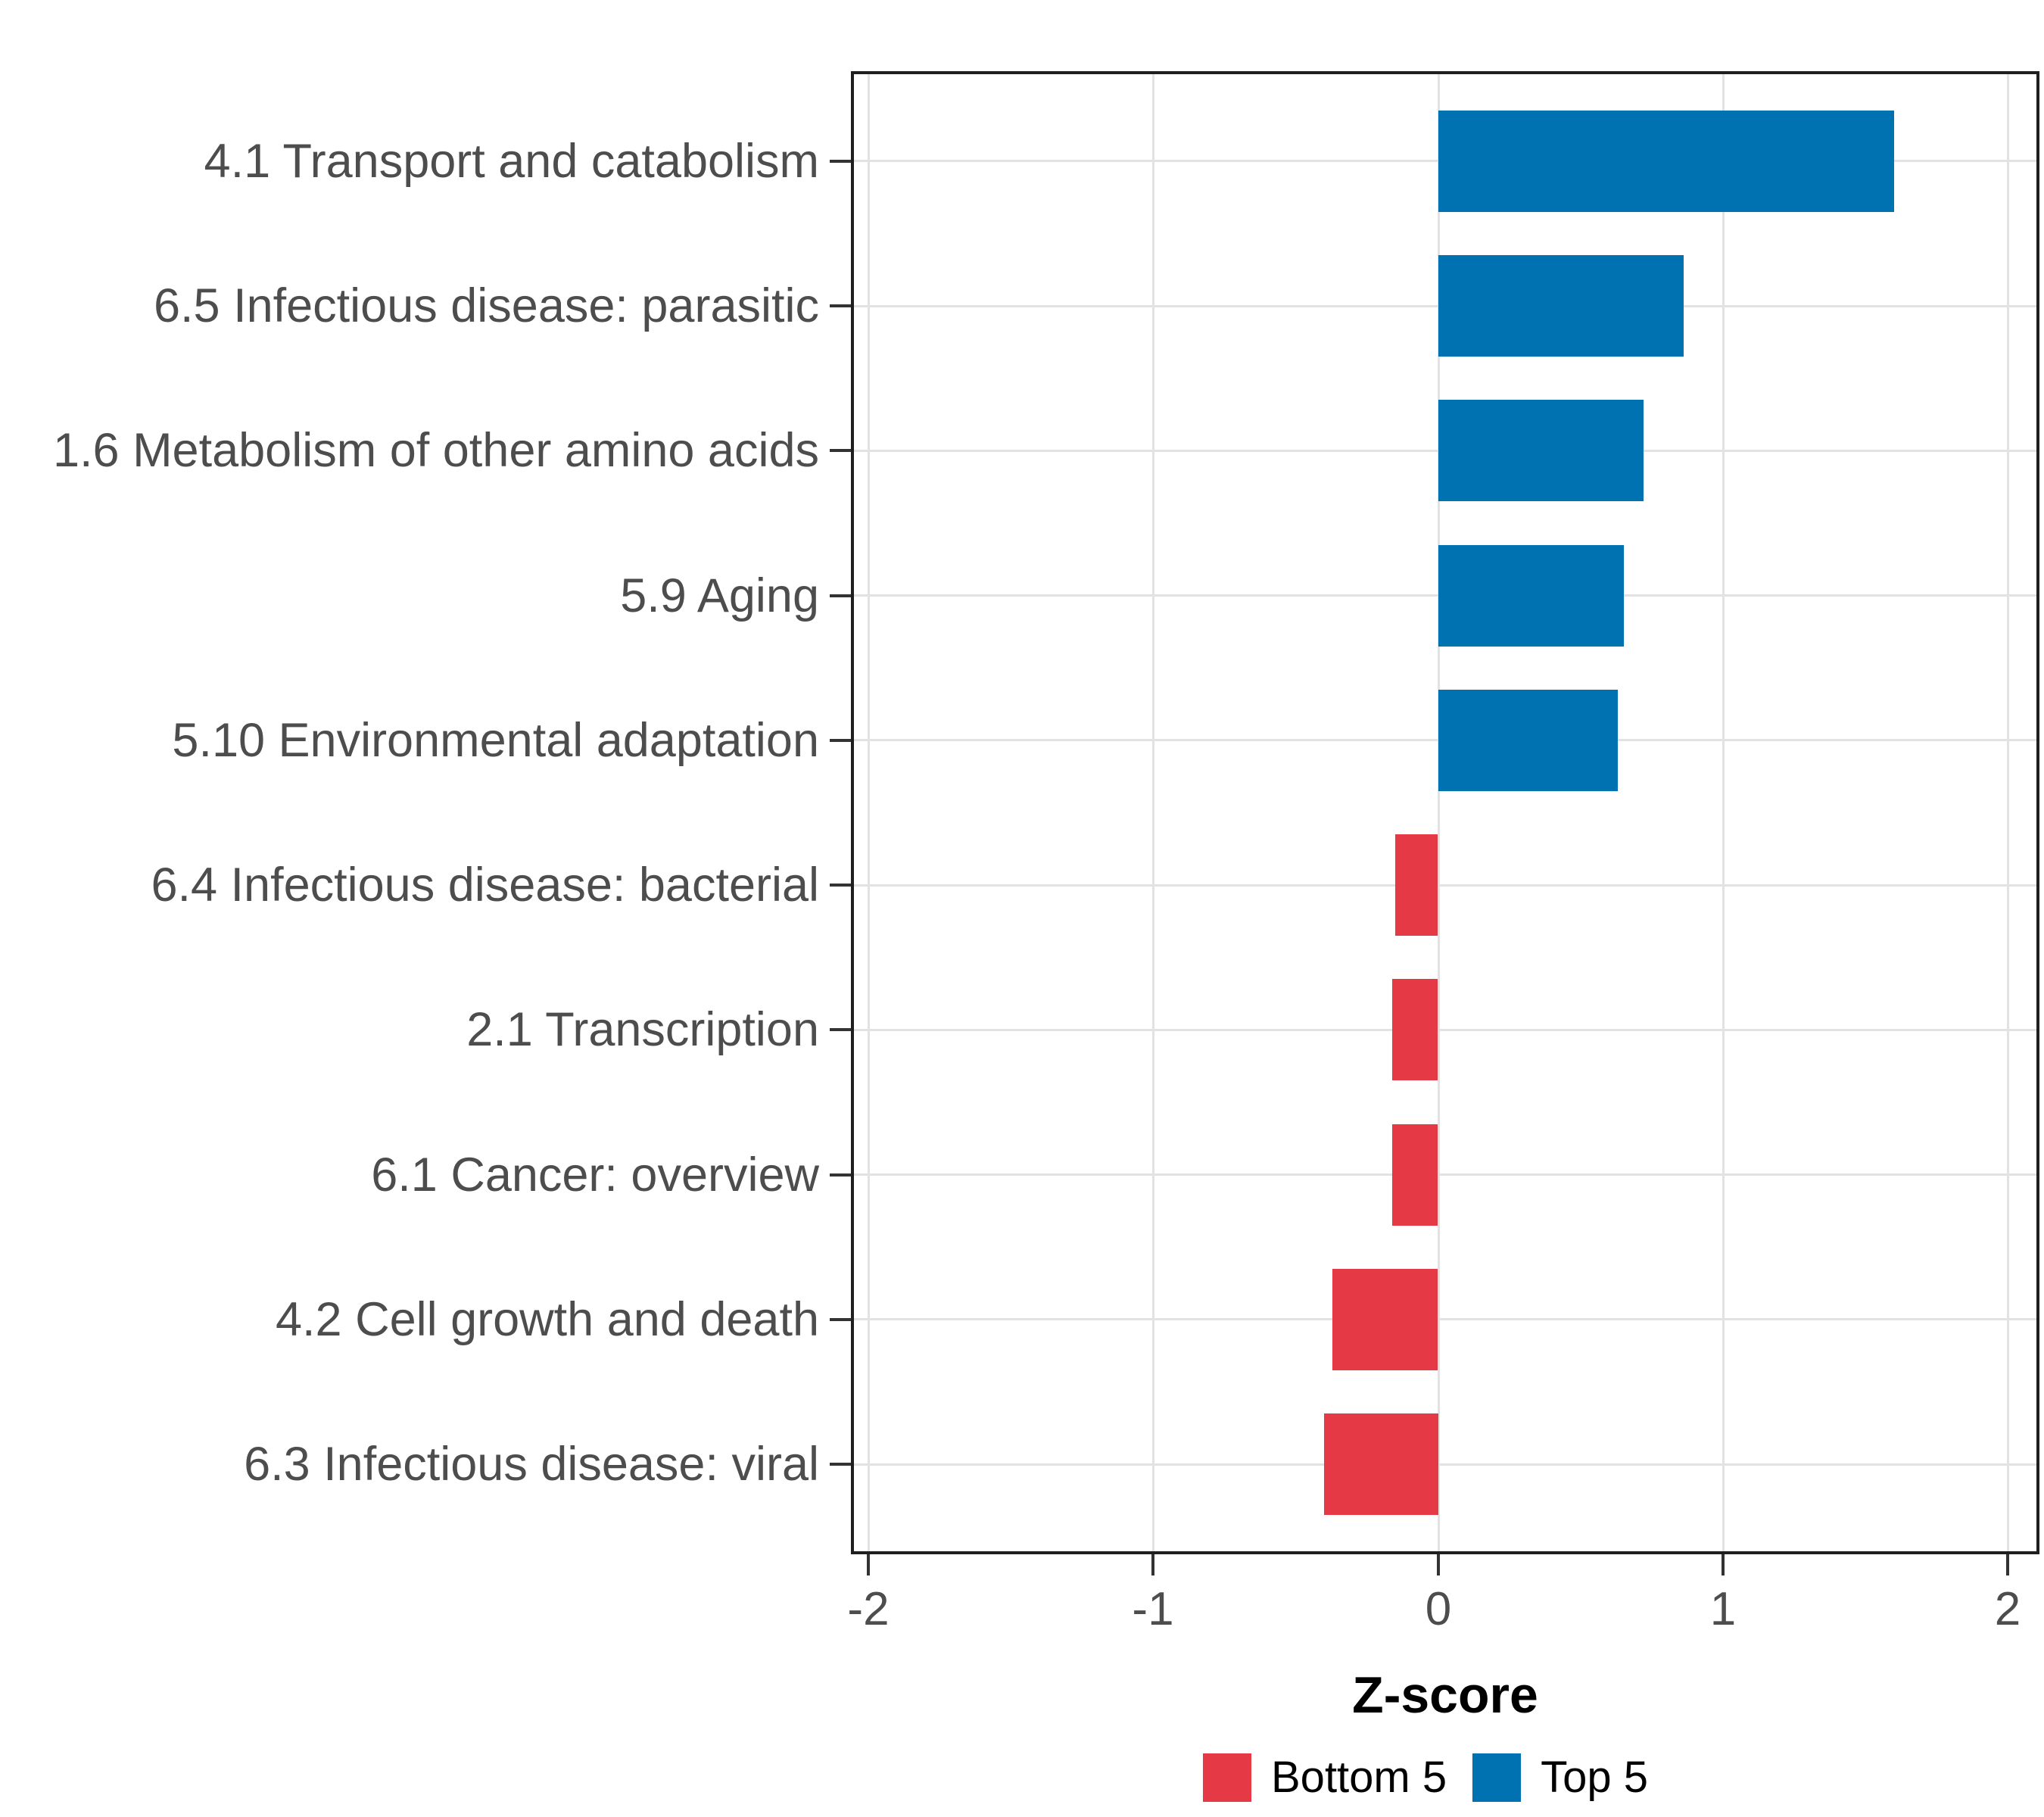 The image size is (2044, 1817). Describe the element at coordinates (547, 1319) in the screenshot. I see `y-axis-category-label: 4.2 Cell growth and death` at that location.